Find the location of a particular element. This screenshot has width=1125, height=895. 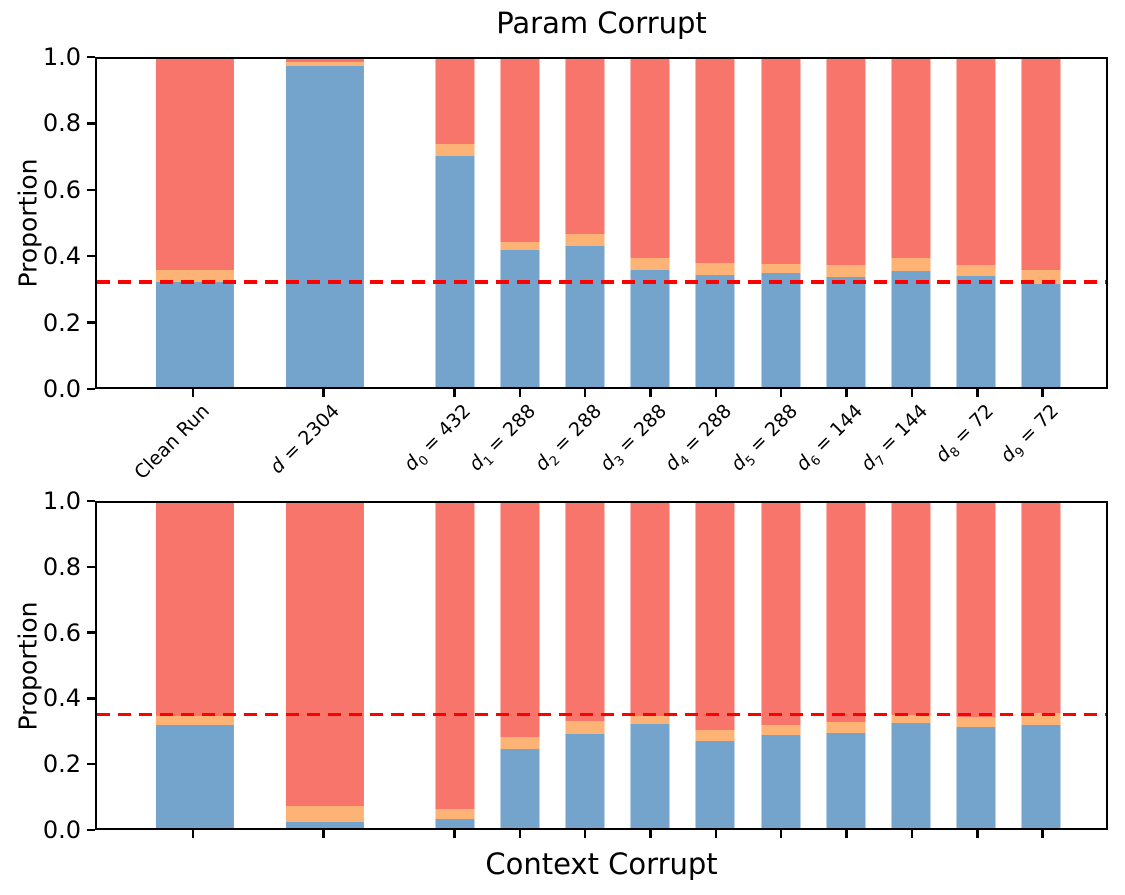

x-tick-label: d8 = 72 is located at coordinates (964, 433).